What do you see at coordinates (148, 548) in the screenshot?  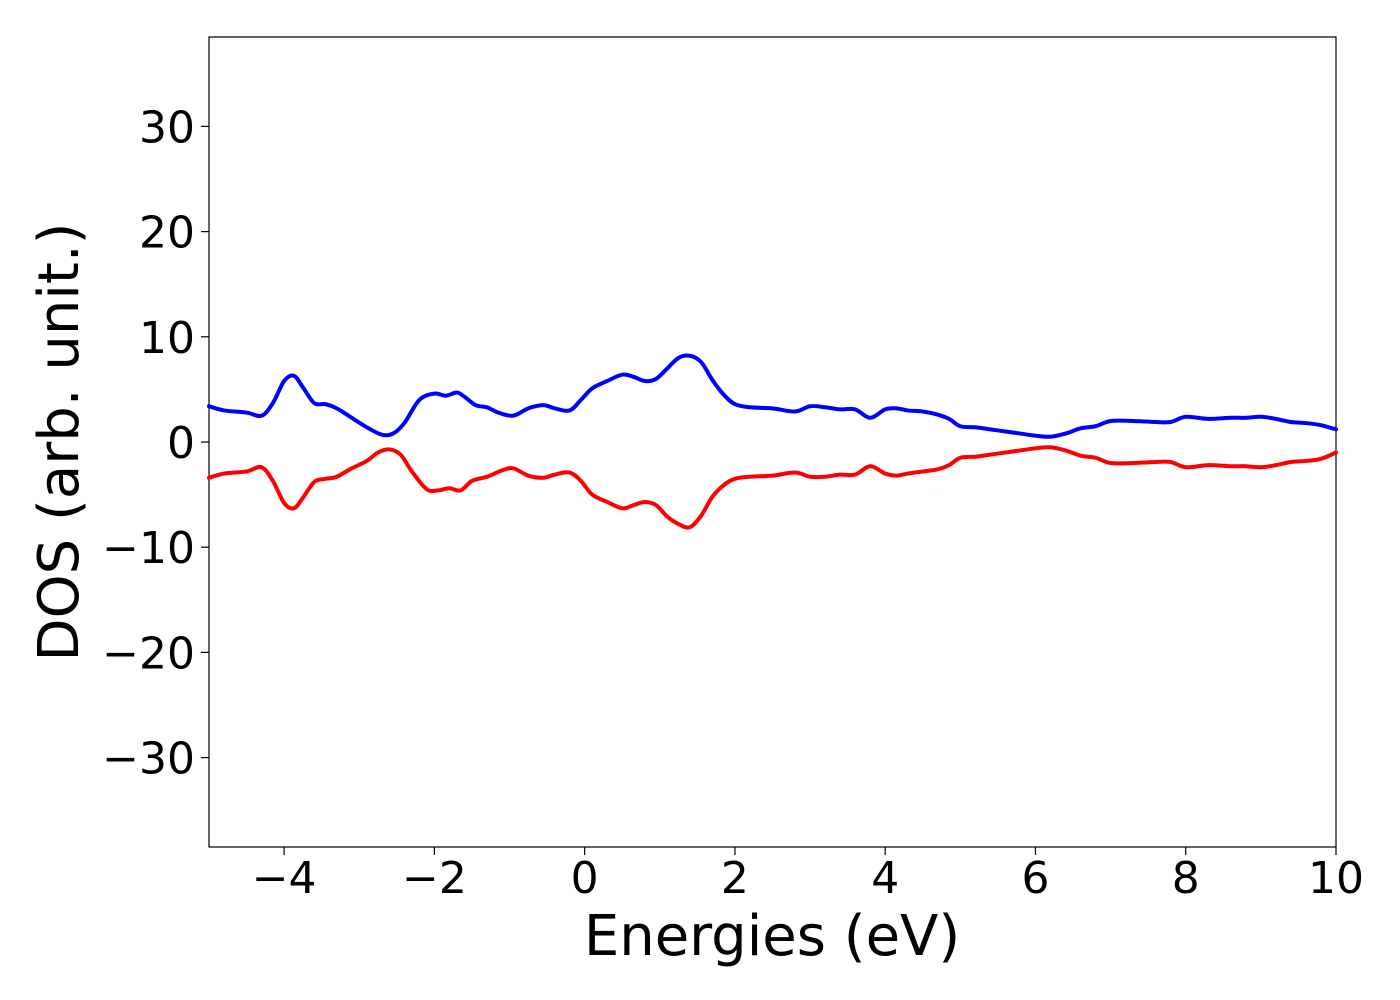 I see `y-tick-label: −10` at bounding box center [148, 548].